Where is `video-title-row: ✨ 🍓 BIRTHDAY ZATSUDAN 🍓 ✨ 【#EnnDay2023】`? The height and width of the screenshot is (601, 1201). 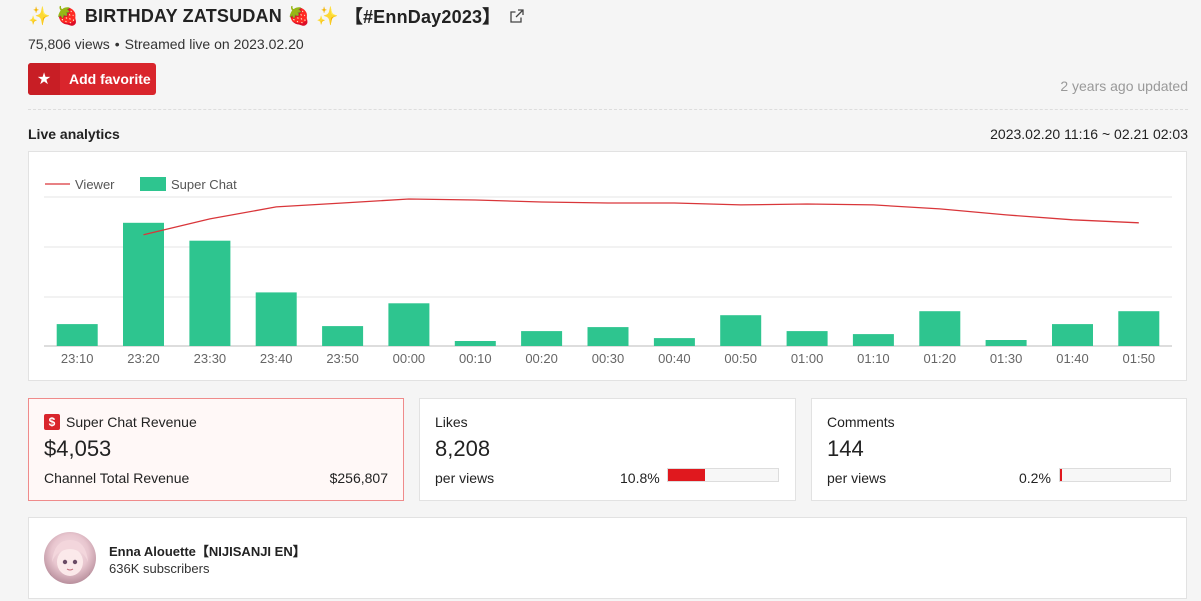
video-title-row: ✨ 🍓 BIRTHDAY ZATSUDAN 🍓 ✨ 【#EnnDay2023】 is located at coordinates (276, 16).